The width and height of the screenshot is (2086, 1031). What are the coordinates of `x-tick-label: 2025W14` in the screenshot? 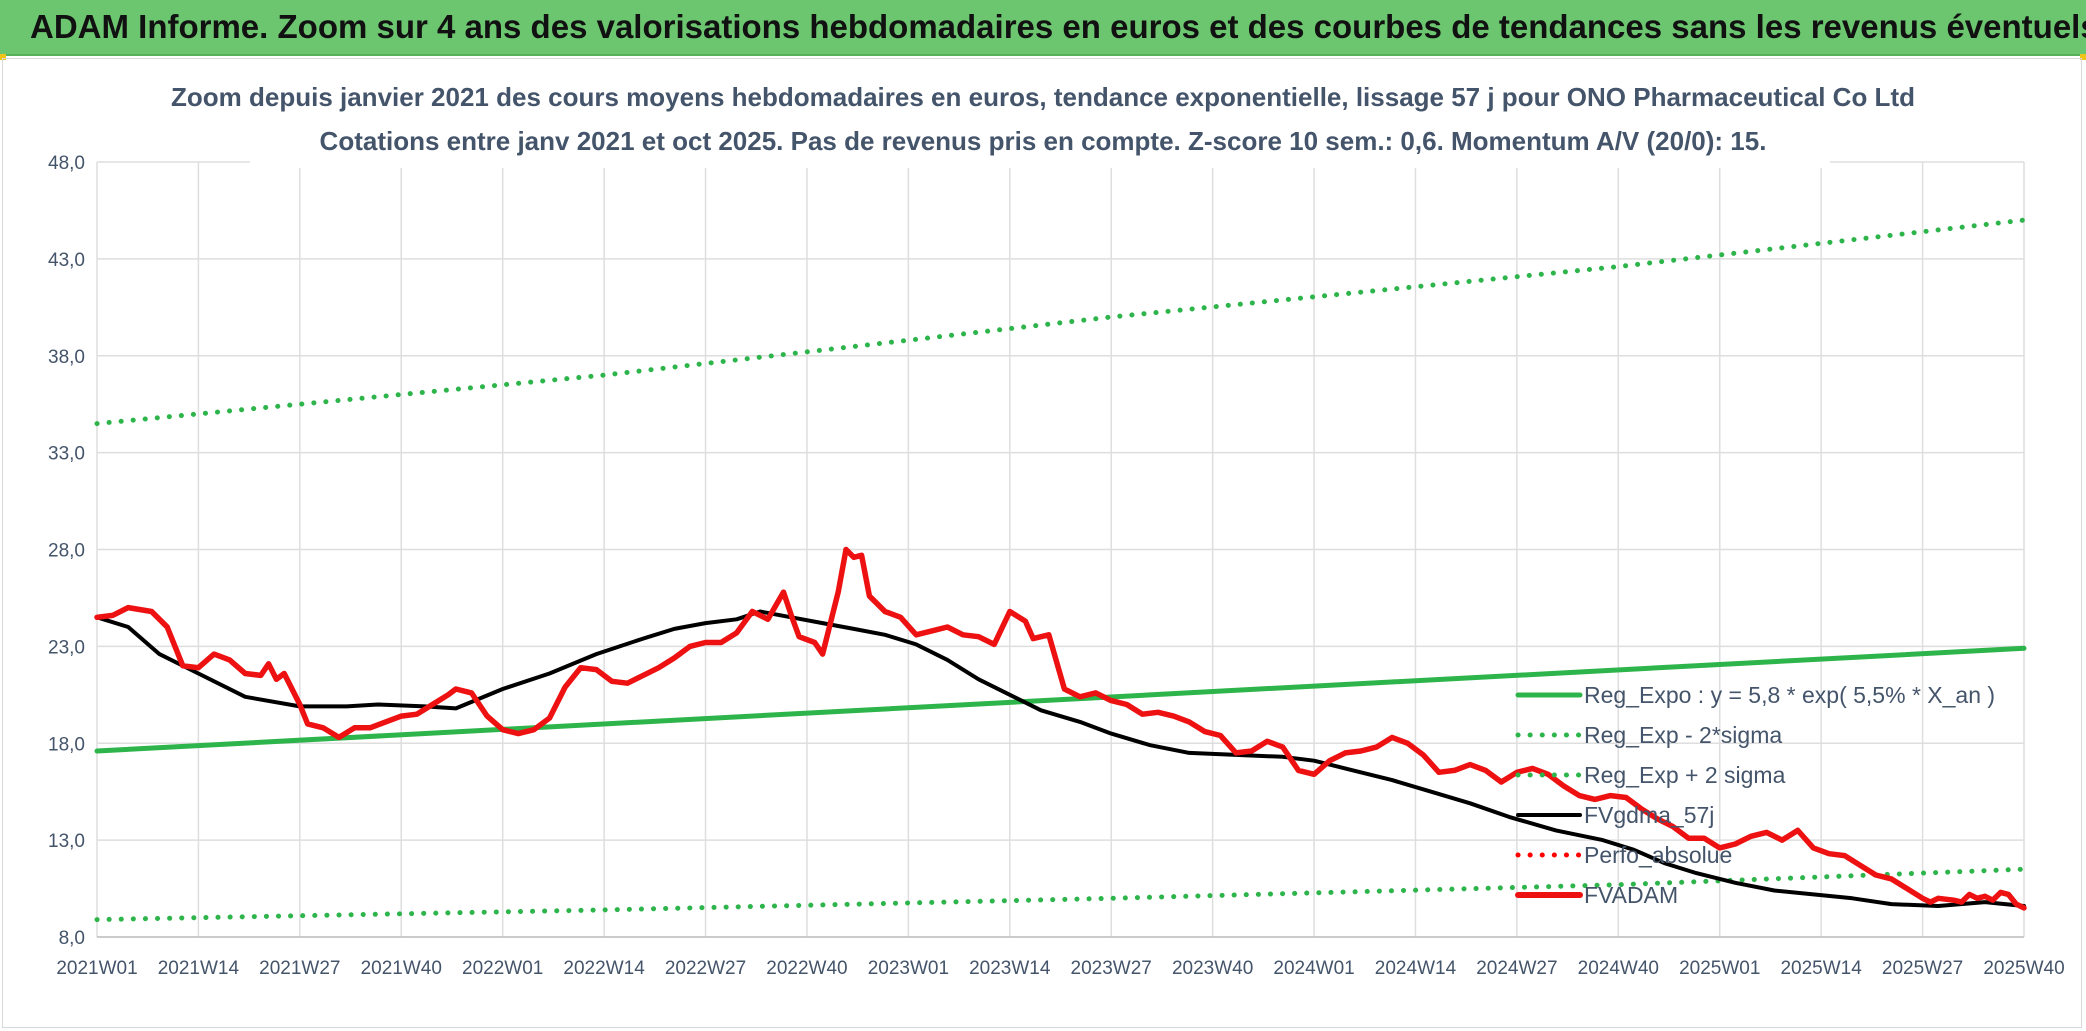 It's located at (1821, 968).